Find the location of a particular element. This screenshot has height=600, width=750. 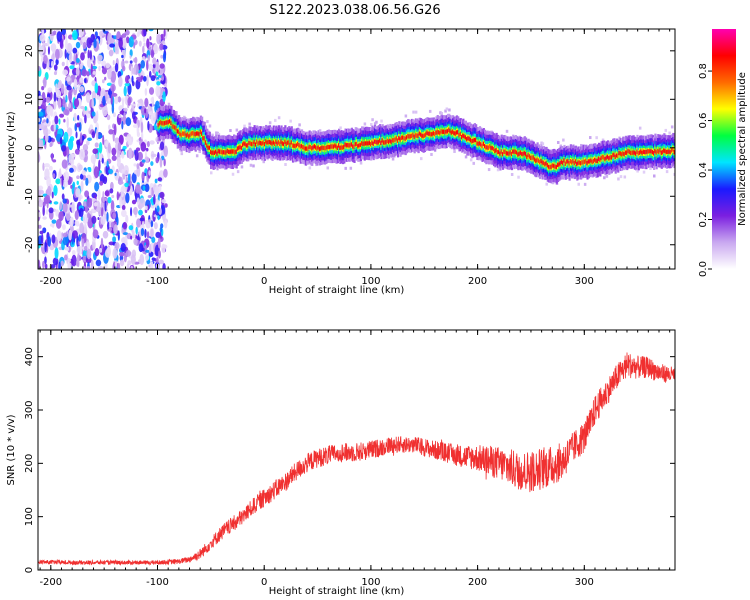

colorbar-tick-label: 0.2 is located at coordinates (703, 220).